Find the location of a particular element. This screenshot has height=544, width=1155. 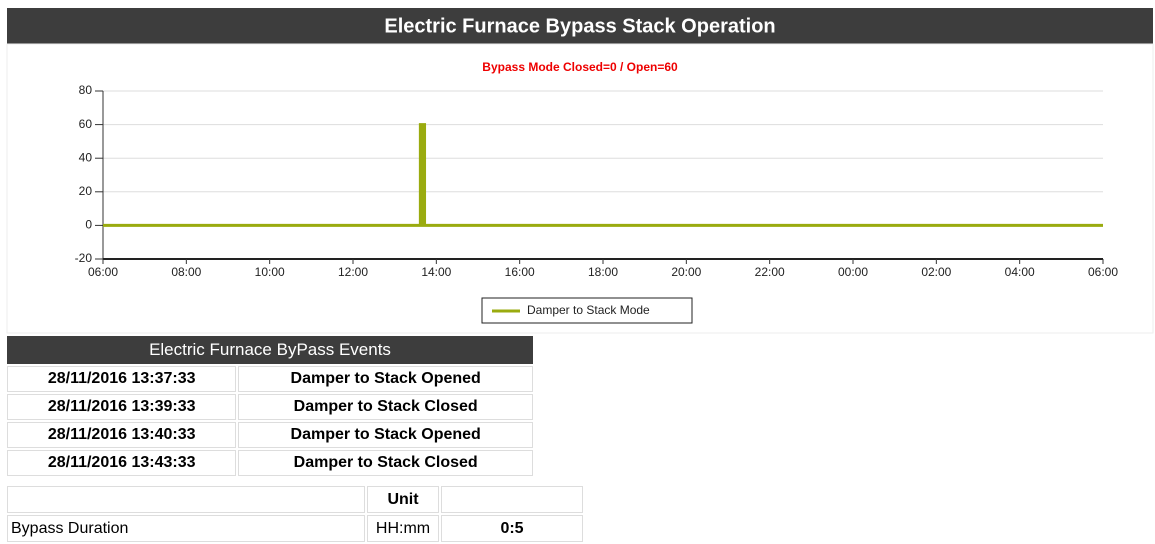

x-tick-label: 08:00 is located at coordinates (186, 272).